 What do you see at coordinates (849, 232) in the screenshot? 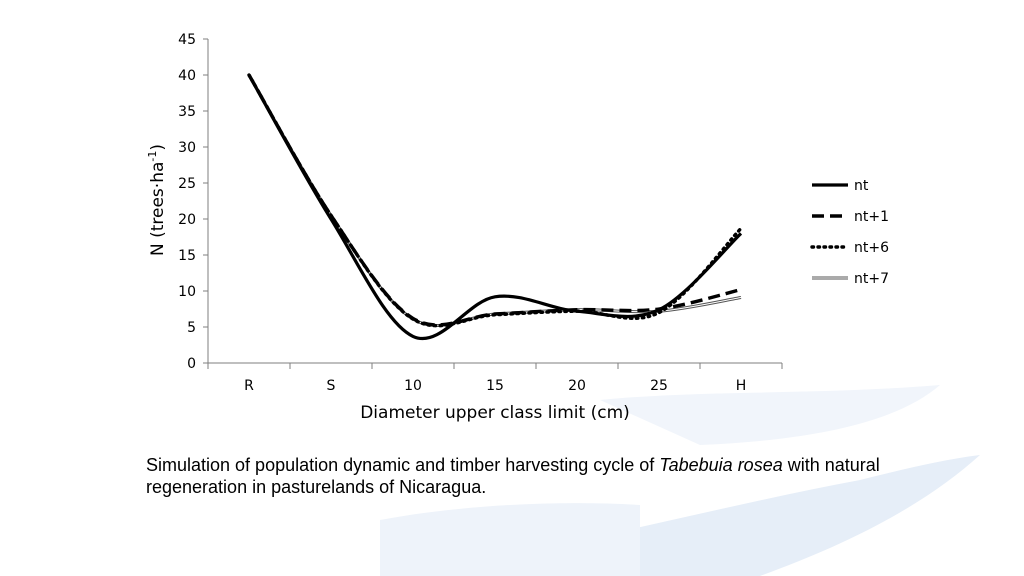
I see `legend: nt nt+1 nt+6 nt+7` at bounding box center [849, 232].